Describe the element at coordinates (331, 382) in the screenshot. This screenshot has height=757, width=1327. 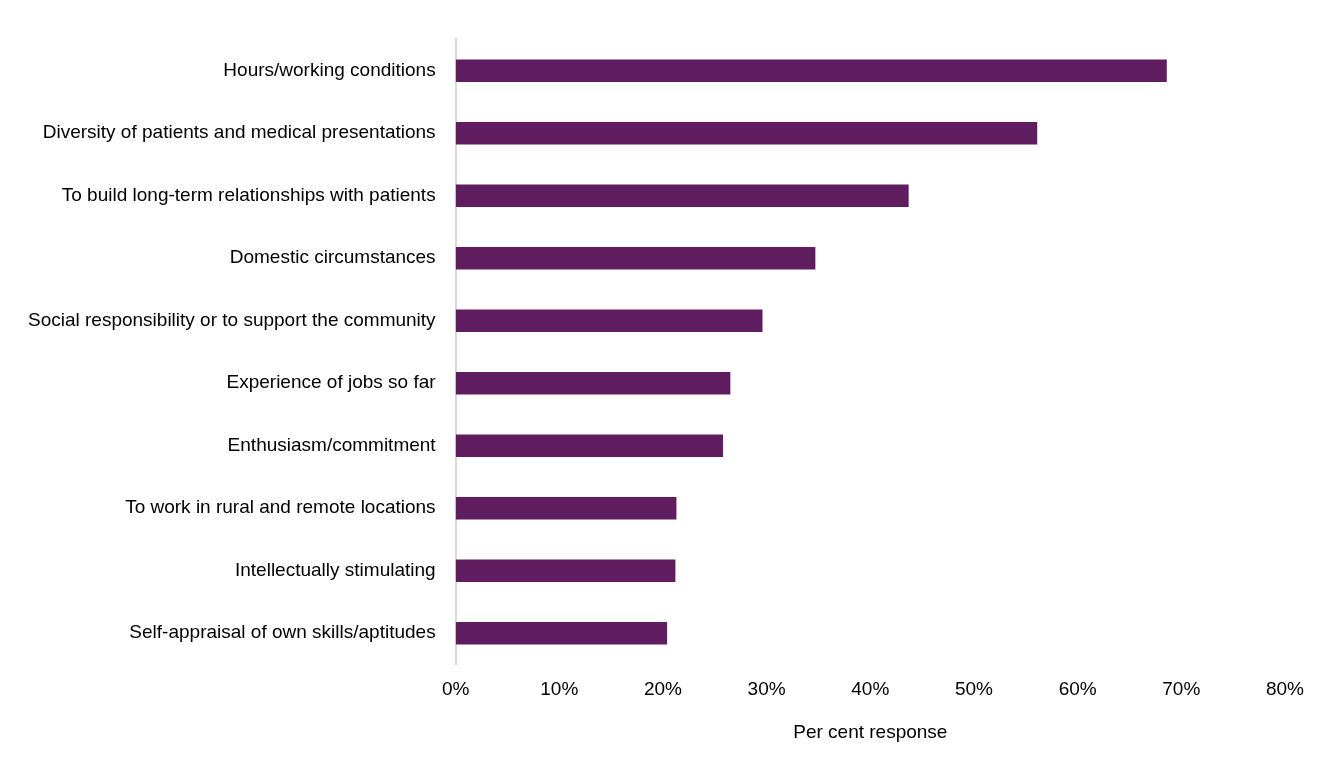
I see `y-tick-label: Experience of jobs so far` at that location.